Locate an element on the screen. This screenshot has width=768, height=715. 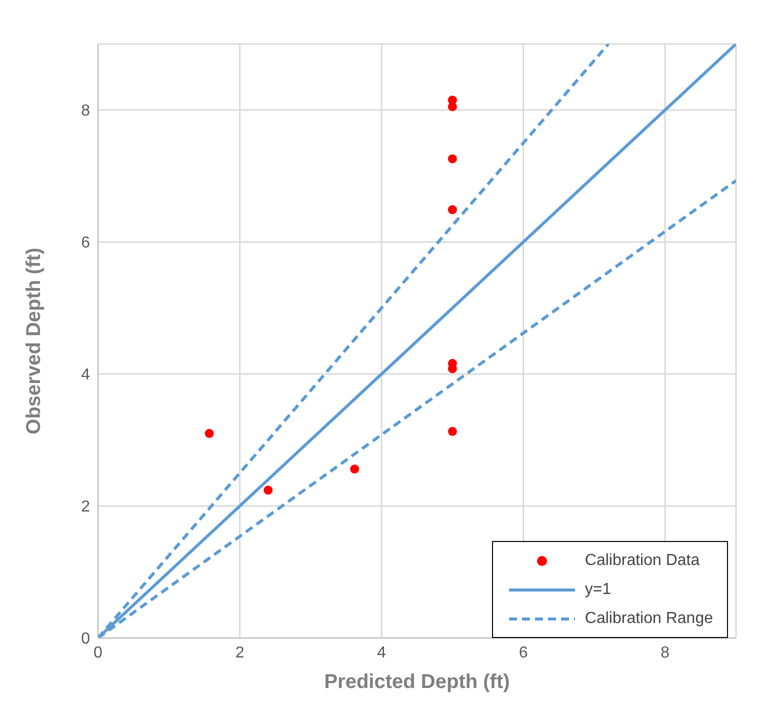
x-tick-label: 6 is located at coordinates (523, 653).